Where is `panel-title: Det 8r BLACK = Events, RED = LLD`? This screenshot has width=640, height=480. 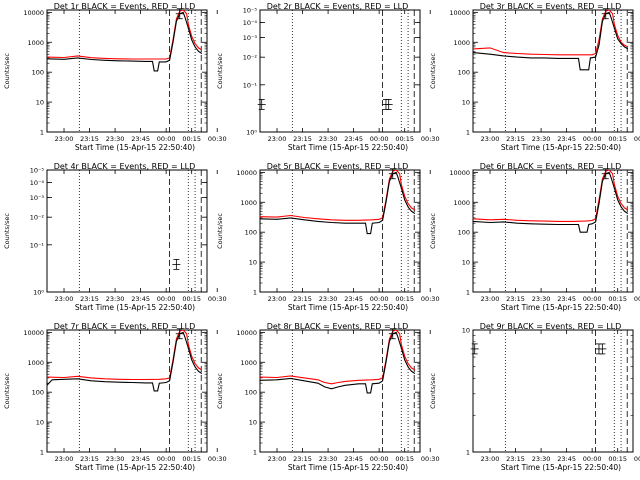 panel-title: Det 8r BLACK = Events, RED = LLD is located at coordinates (338, 326).